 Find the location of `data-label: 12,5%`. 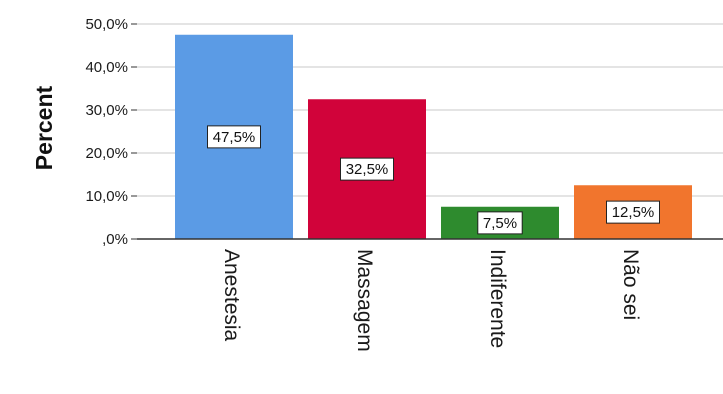

data-label: 12,5% is located at coordinates (633, 212).